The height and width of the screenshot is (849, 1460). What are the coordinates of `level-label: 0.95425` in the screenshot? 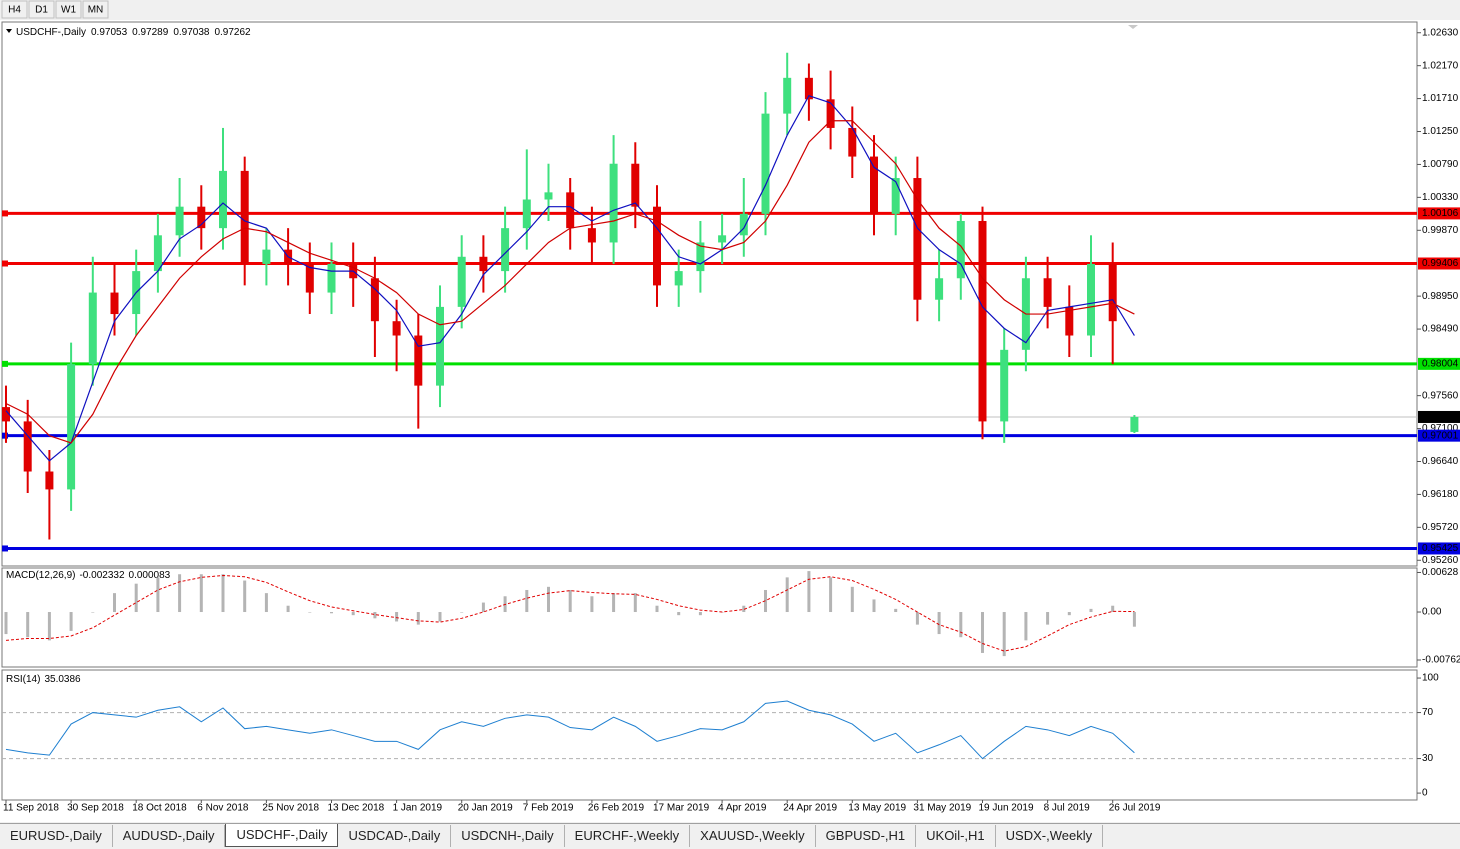 It's located at (1440, 548).